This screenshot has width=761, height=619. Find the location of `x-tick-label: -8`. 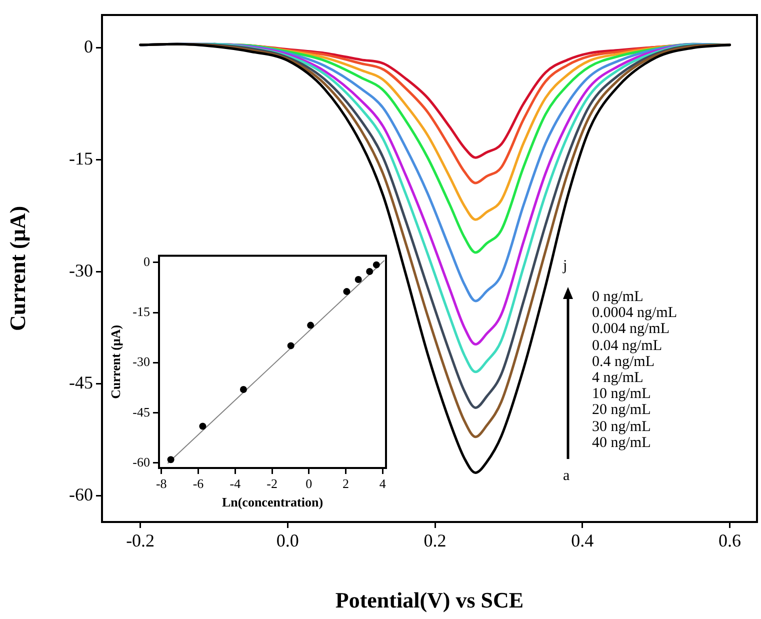

x-tick-label: -8 is located at coordinates (161, 484).